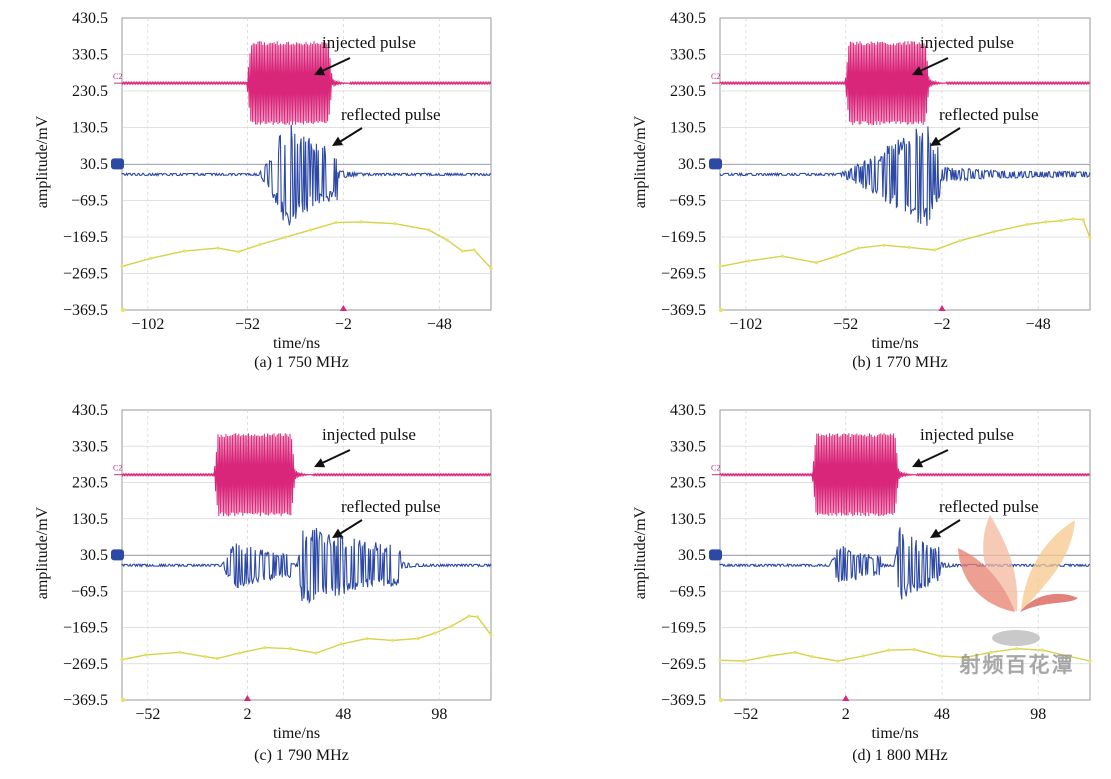 The image size is (1111, 779). I want to click on y-tick-label: −169.5, so click(85, 628).